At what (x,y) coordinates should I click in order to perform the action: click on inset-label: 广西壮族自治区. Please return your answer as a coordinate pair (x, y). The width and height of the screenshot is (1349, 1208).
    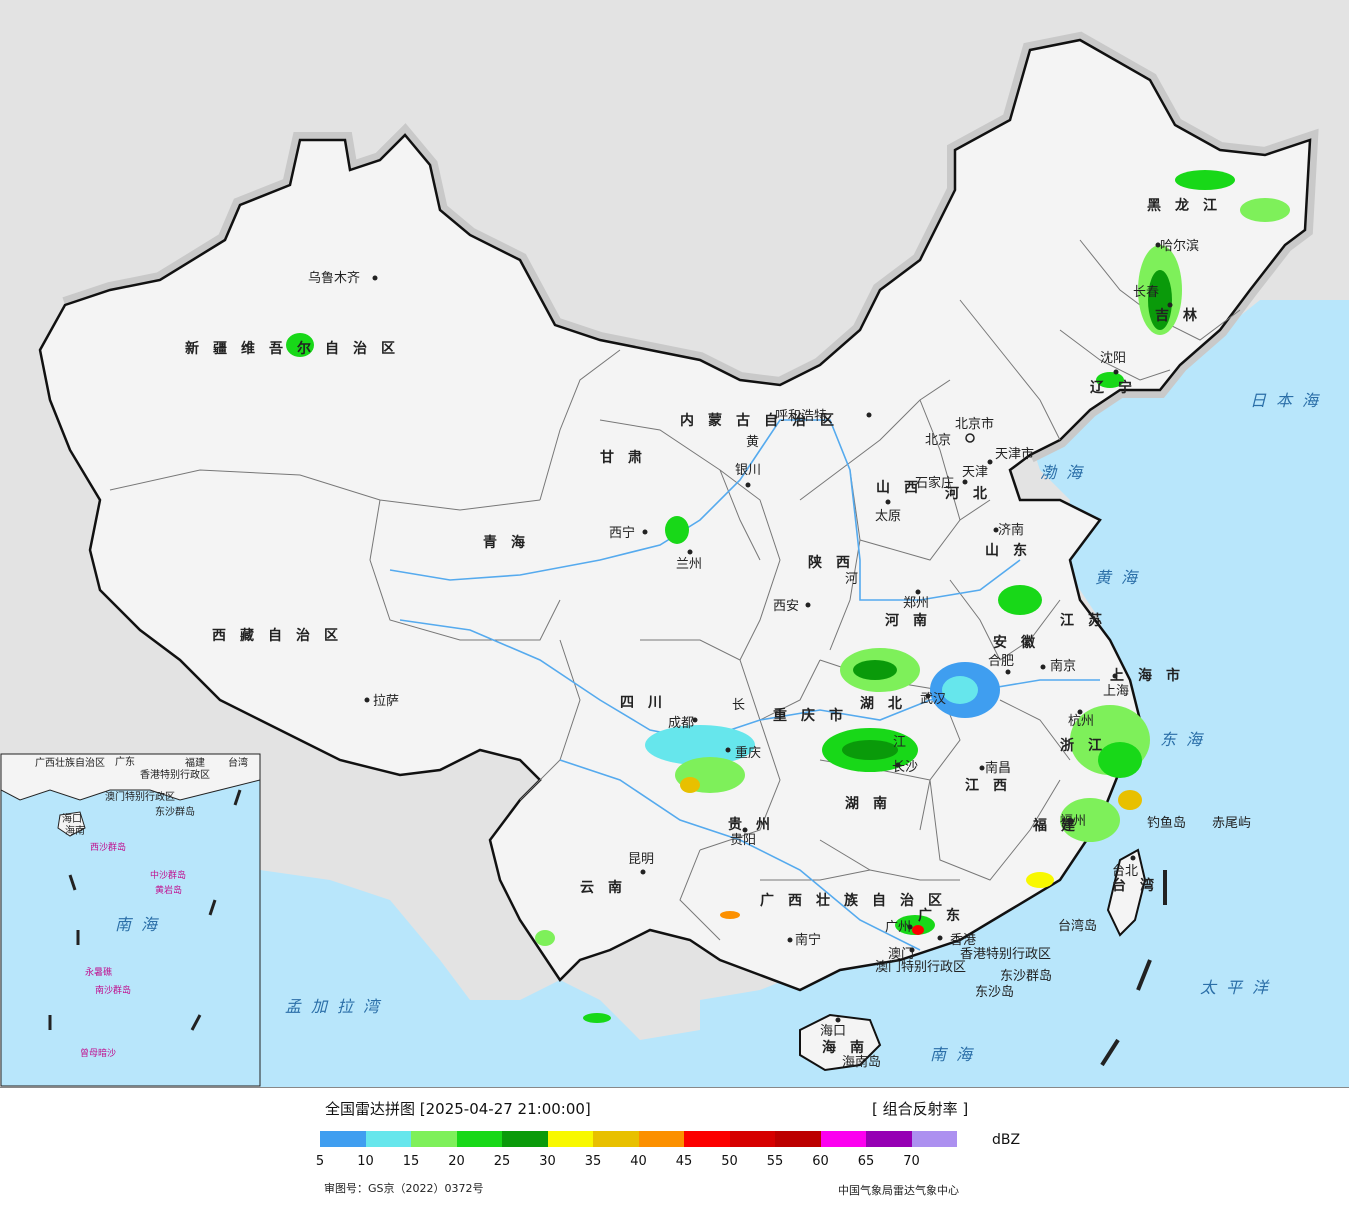
    Looking at the image, I should click on (70, 762).